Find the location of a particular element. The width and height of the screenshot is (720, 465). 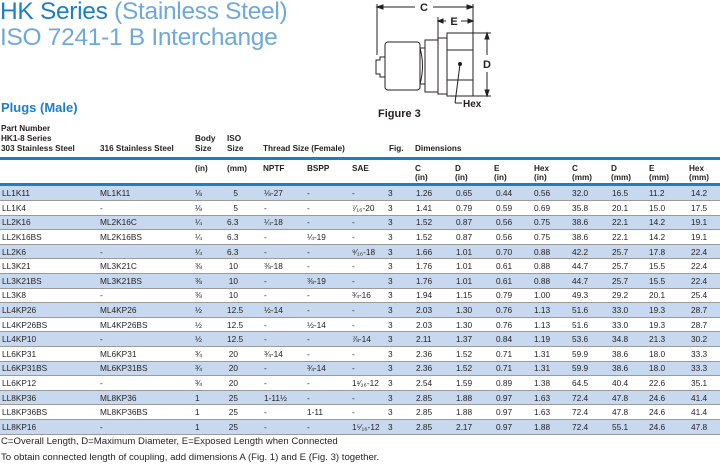

cell-e-mm: 22.6 is located at coordinates (666, 383).